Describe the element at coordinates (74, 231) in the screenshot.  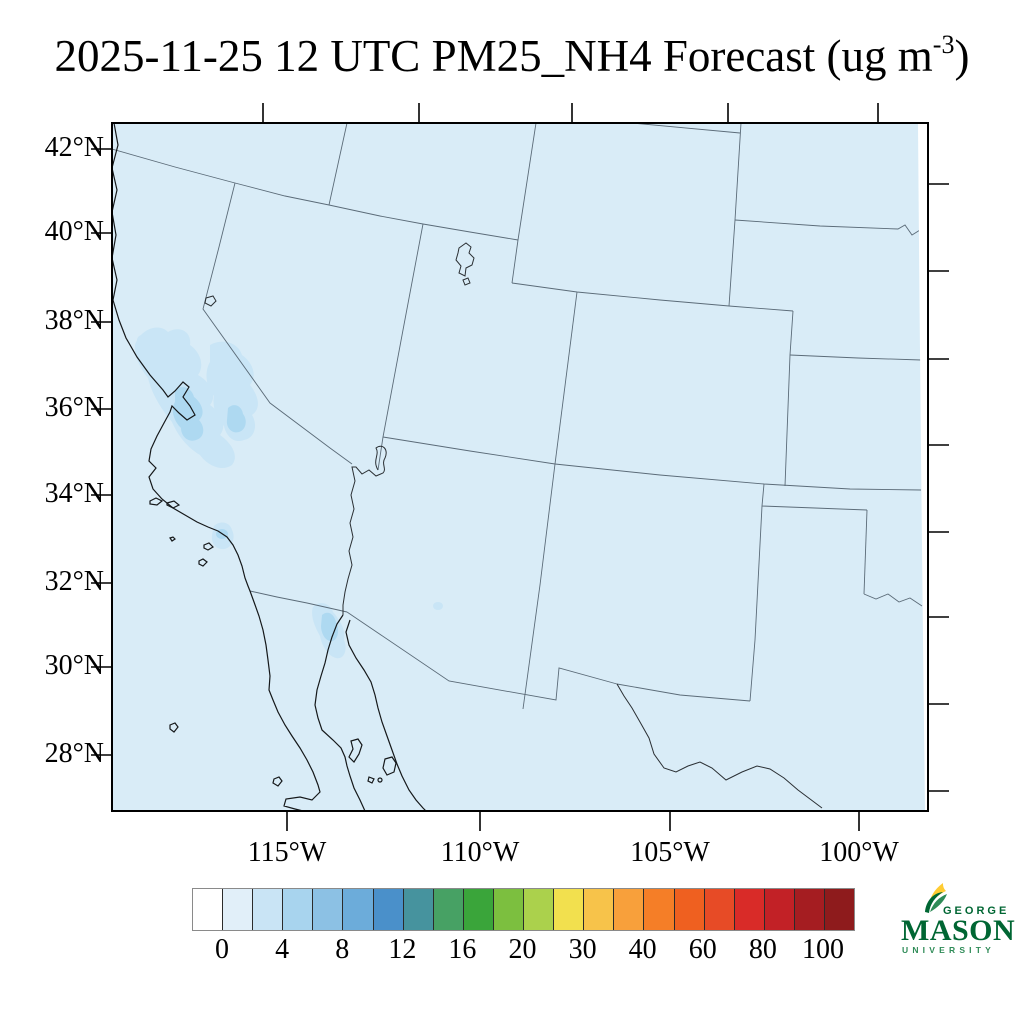
I see `lat-tick-label: 40°N` at that location.